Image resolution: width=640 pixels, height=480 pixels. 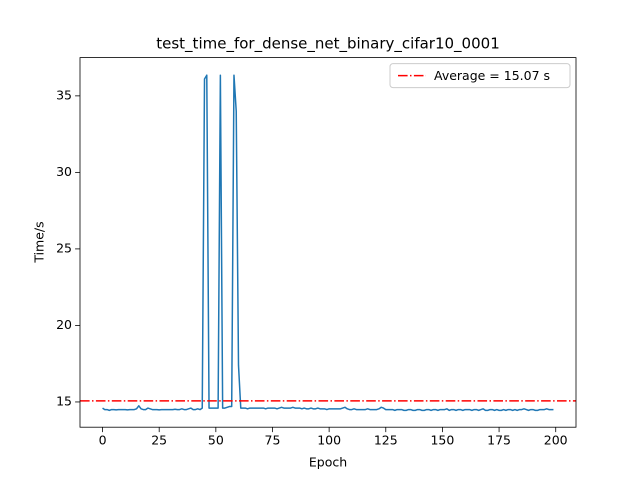 What do you see at coordinates (442, 440) in the screenshot?
I see `x-tick-label: 150` at bounding box center [442, 440].